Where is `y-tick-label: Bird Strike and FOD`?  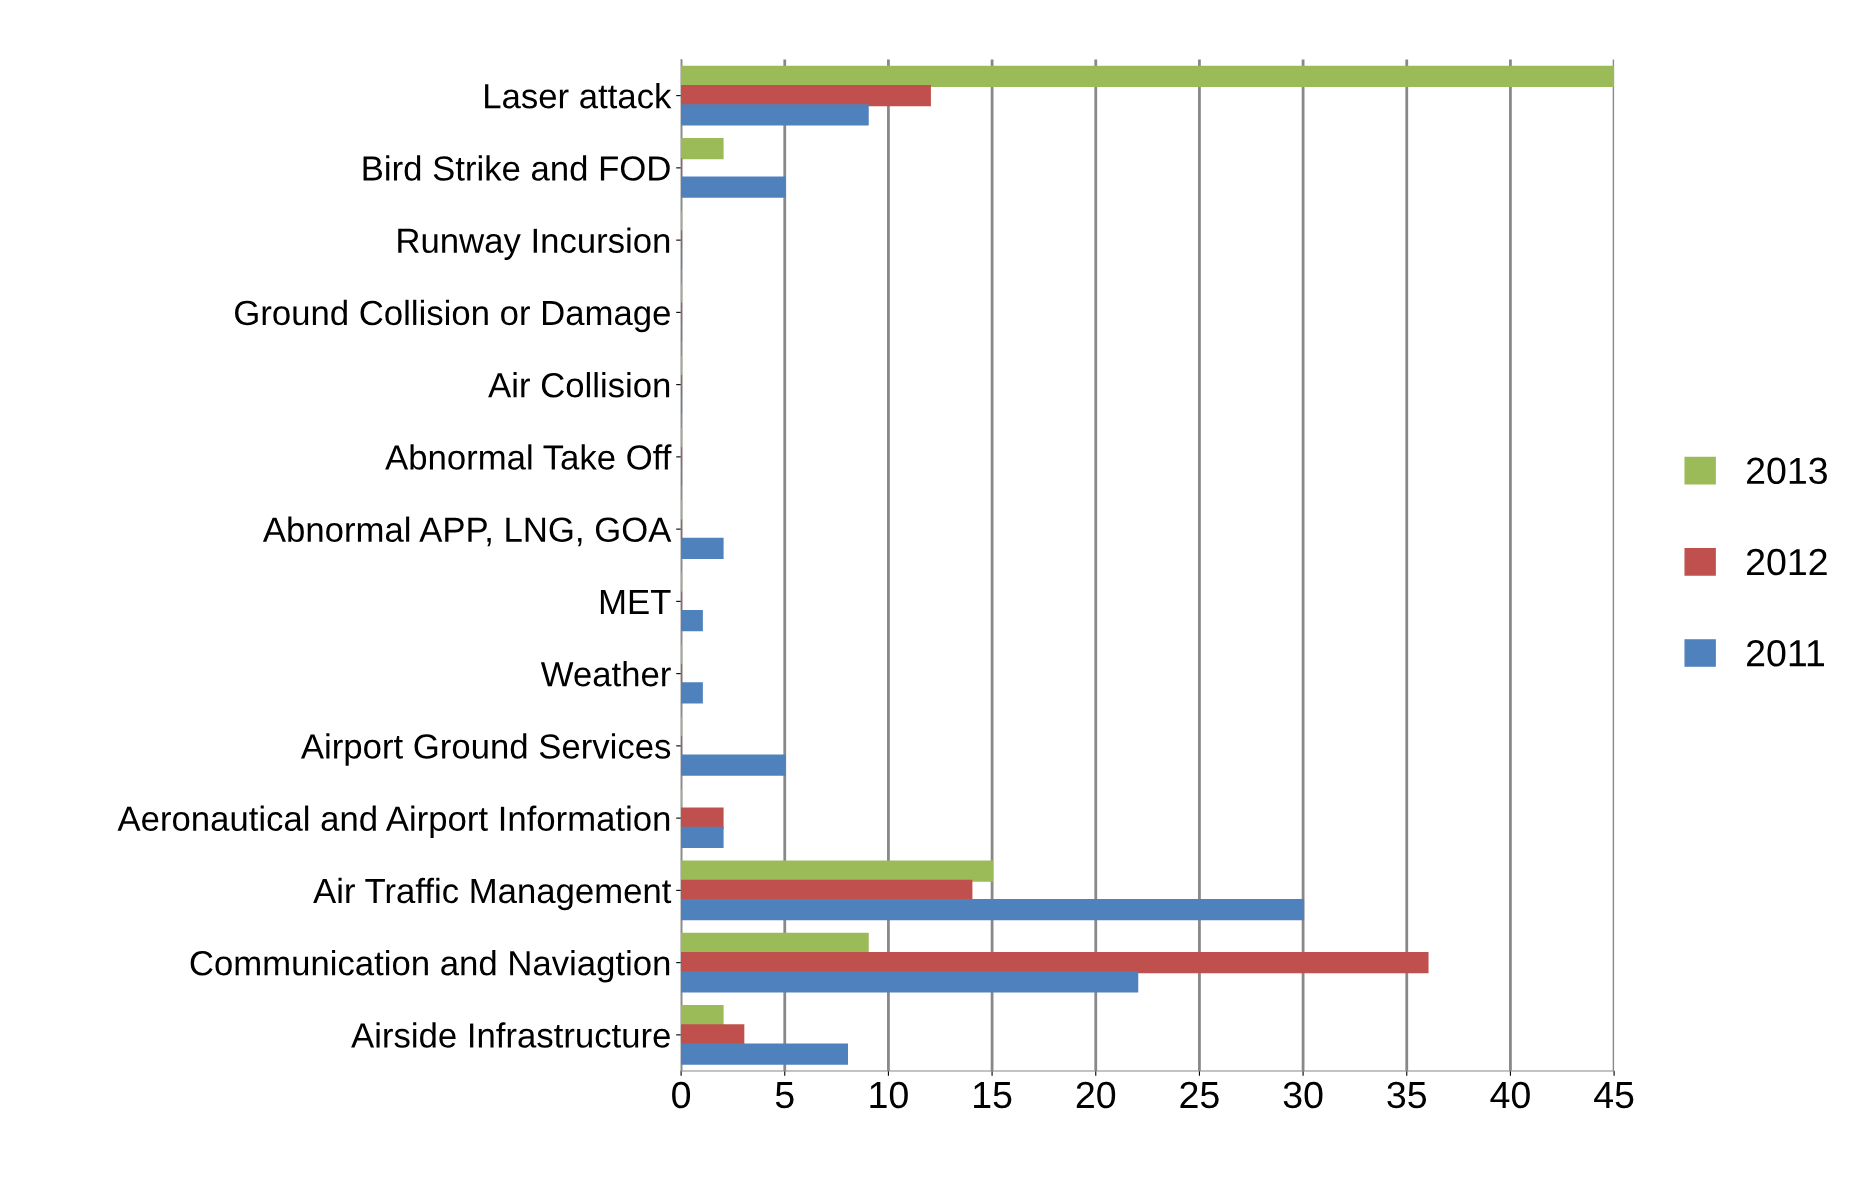
y-tick-label: Bird Strike and FOD is located at coordinates (516, 168).